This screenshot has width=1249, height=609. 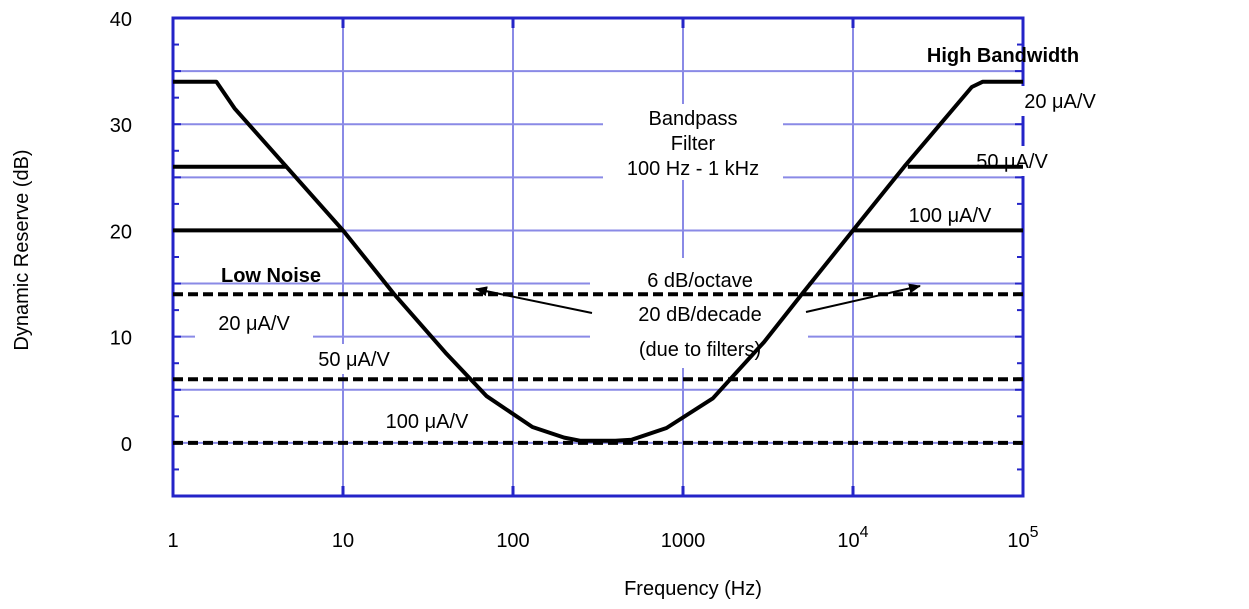 I want to click on annotation-low-100: 100 μA/V, so click(x=427, y=422).